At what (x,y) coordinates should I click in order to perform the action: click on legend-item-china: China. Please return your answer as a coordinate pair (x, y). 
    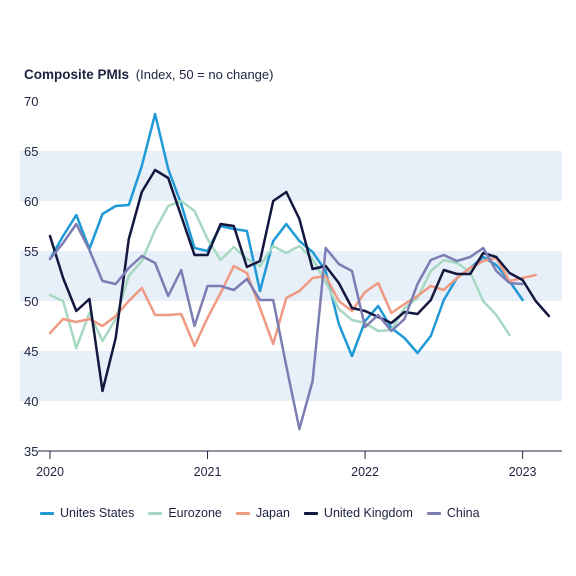
    Looking at the image, I should click on (453, 513).